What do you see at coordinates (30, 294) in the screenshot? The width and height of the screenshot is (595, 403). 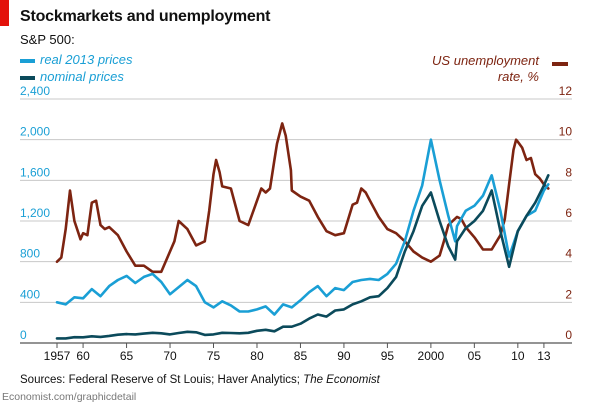 I see `left-tick-label: 400` at bounding box center [30, 294].